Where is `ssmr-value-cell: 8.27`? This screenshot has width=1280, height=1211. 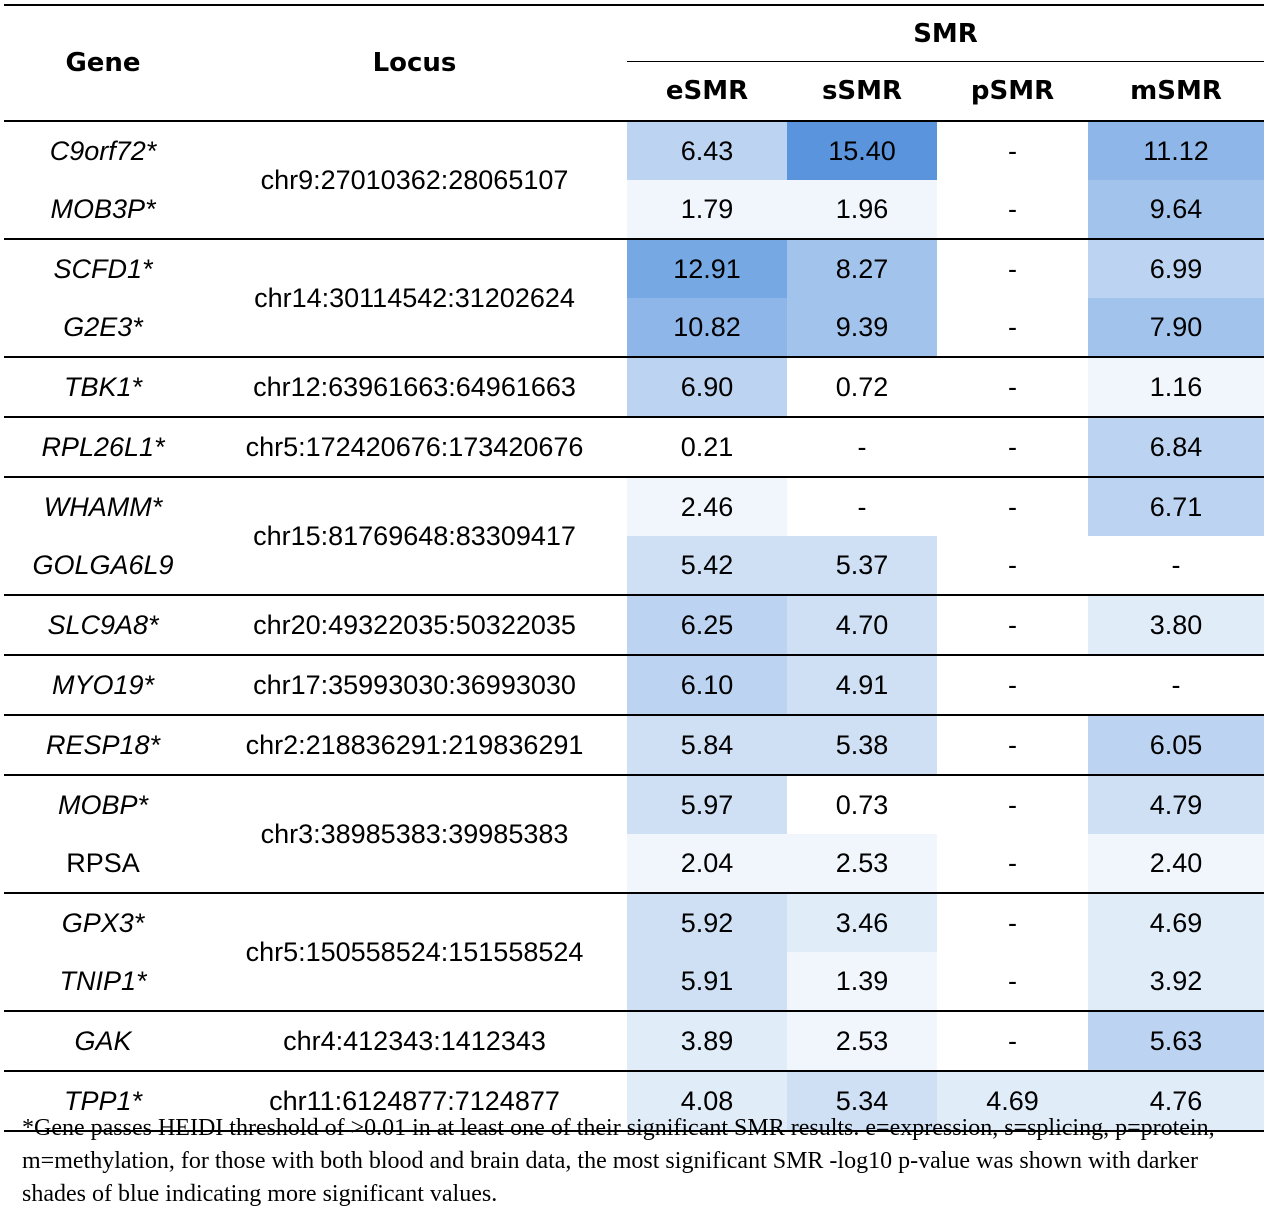 ssmr-value-cell: 8.27 is located at coordinates (862, 268).